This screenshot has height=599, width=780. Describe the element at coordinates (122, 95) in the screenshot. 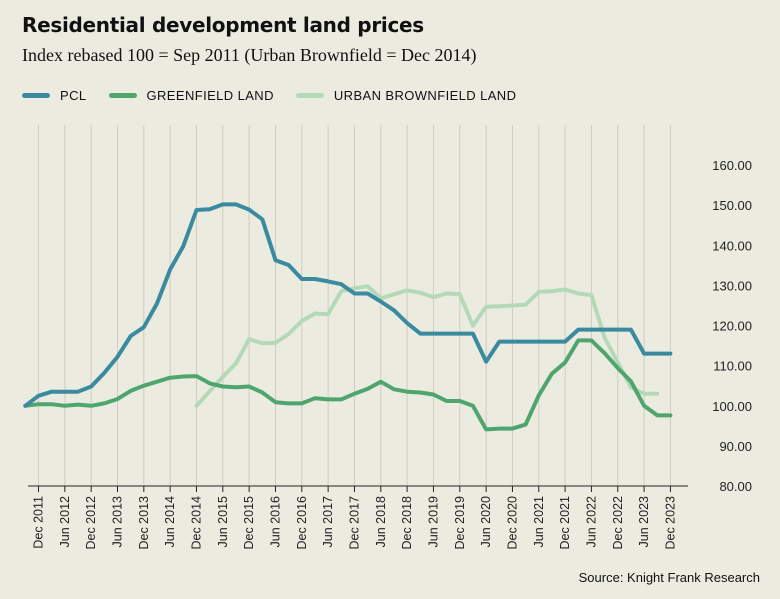

I see `legend-swatch-greenfield` at that location.